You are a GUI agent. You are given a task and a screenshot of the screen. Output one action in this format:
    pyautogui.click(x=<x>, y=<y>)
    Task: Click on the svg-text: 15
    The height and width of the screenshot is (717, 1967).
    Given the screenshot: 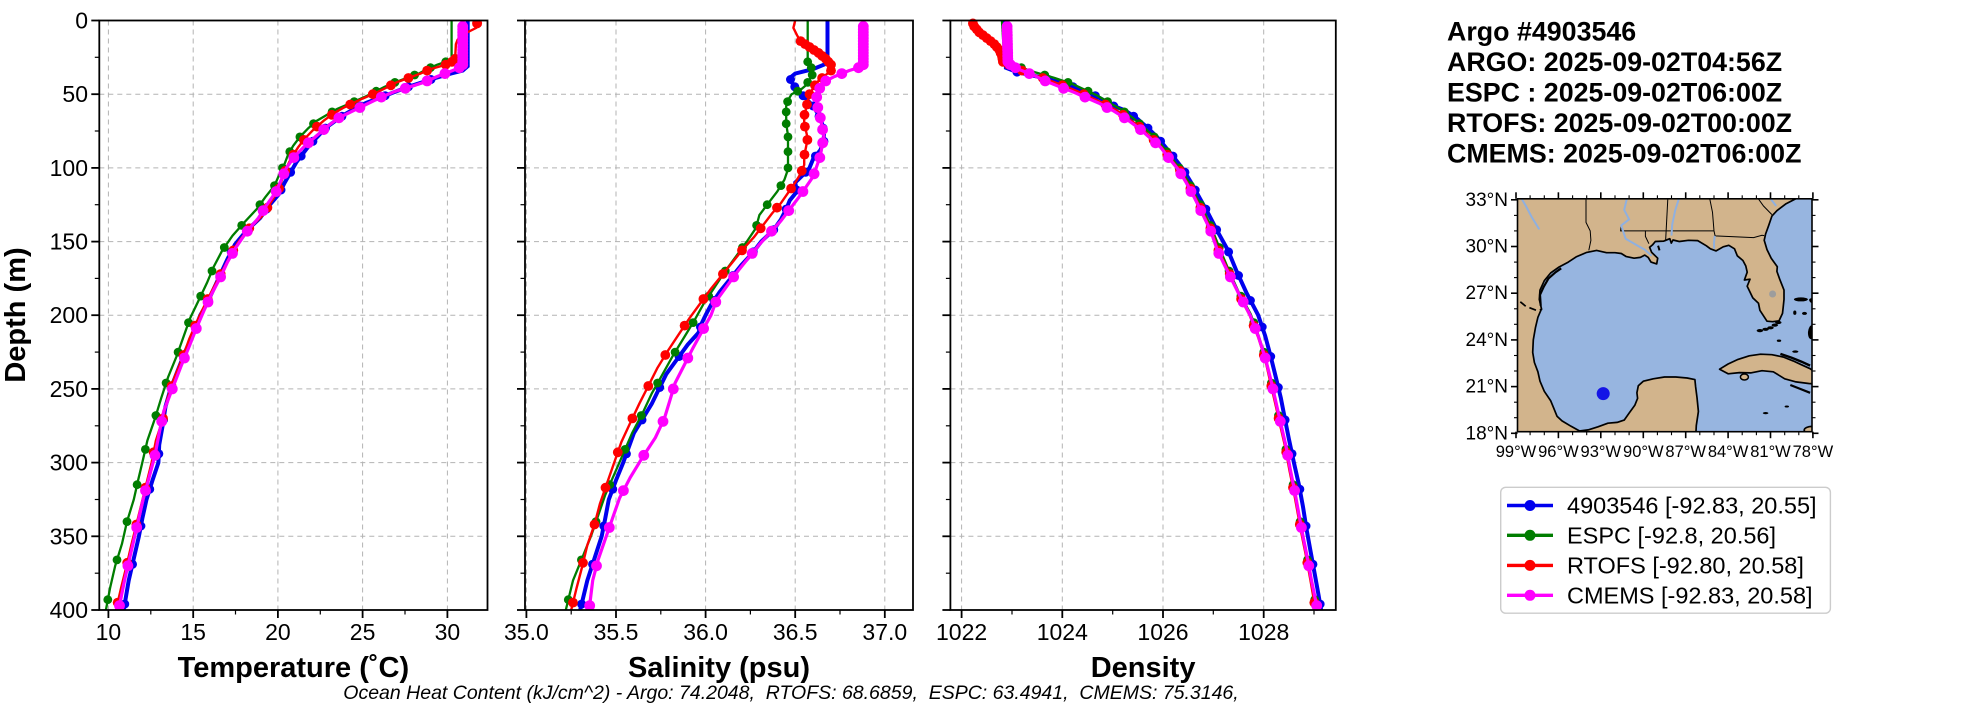 What is the action you would take?
    pyautogui.click(x=193, y=632)
    